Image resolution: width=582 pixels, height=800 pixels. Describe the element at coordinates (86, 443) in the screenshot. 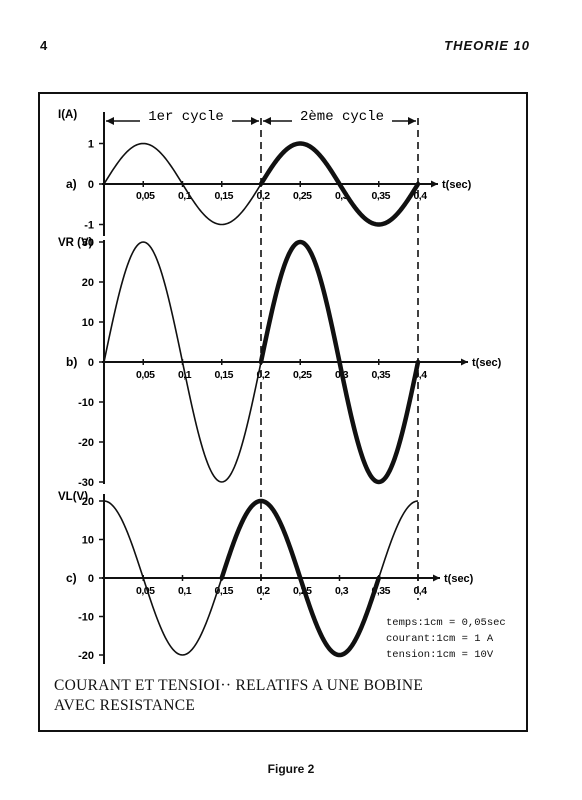

I see `y-tick-label-2: -20` at that location.